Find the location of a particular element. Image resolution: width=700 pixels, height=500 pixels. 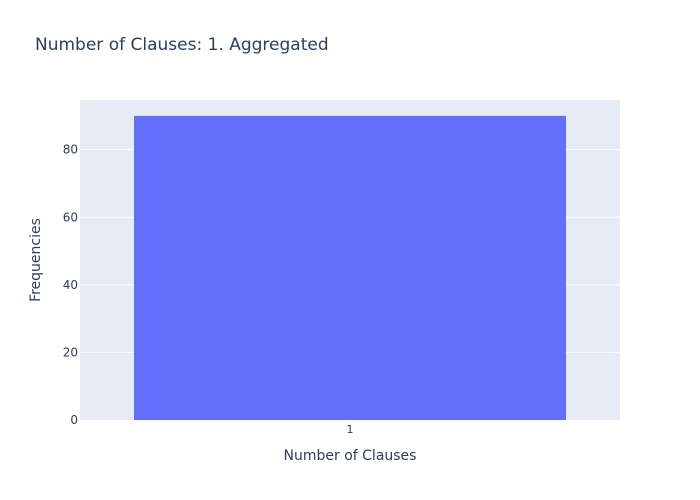

y-tick-label: 60 is located at coordinates (70, 217).